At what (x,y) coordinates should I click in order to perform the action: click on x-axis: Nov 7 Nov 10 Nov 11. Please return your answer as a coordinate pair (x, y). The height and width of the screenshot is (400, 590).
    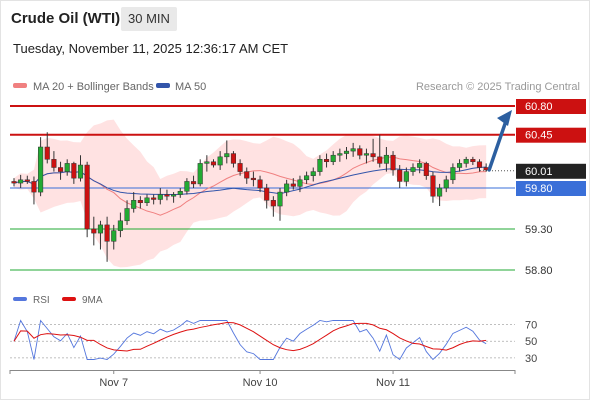
    Looking at the image, I should click on (262, 379).